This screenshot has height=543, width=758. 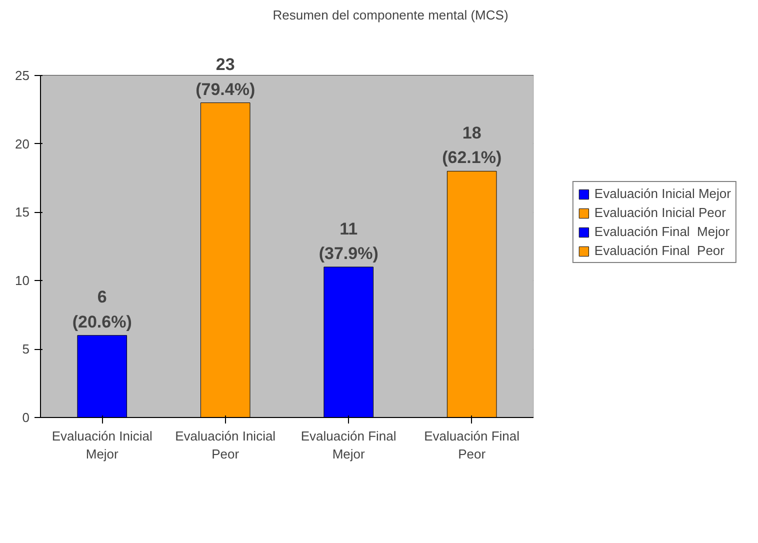 What do you see at coordinates (22, 280) in the screenshot?
I see `y-tick-label: 10` at bounding box center [22, 280].